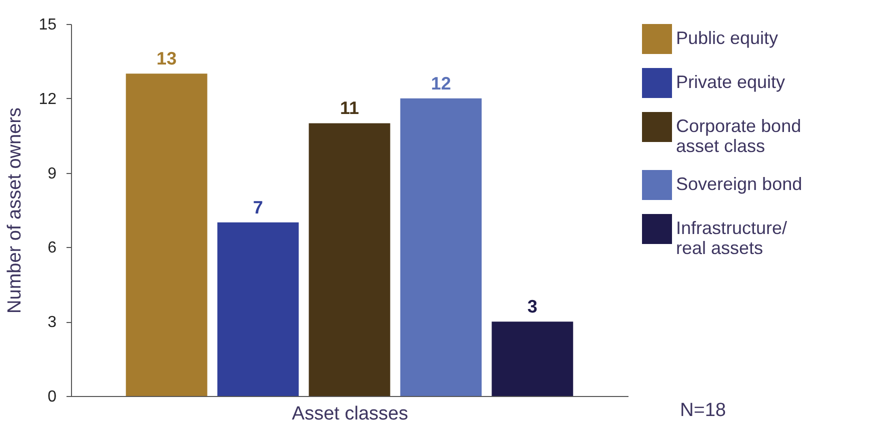  What do you see at coordinates (52, 248) in the screenshot?
I see `y-tick-label: 6` at bounding box center [52, 248].